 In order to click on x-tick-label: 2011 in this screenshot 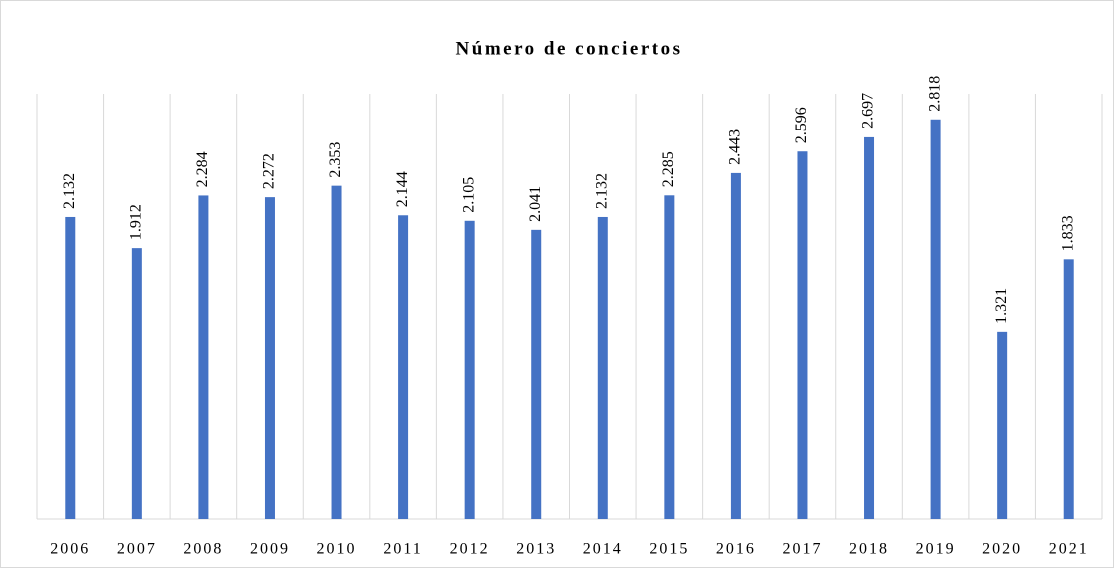, I will do `click(402, 549)`.